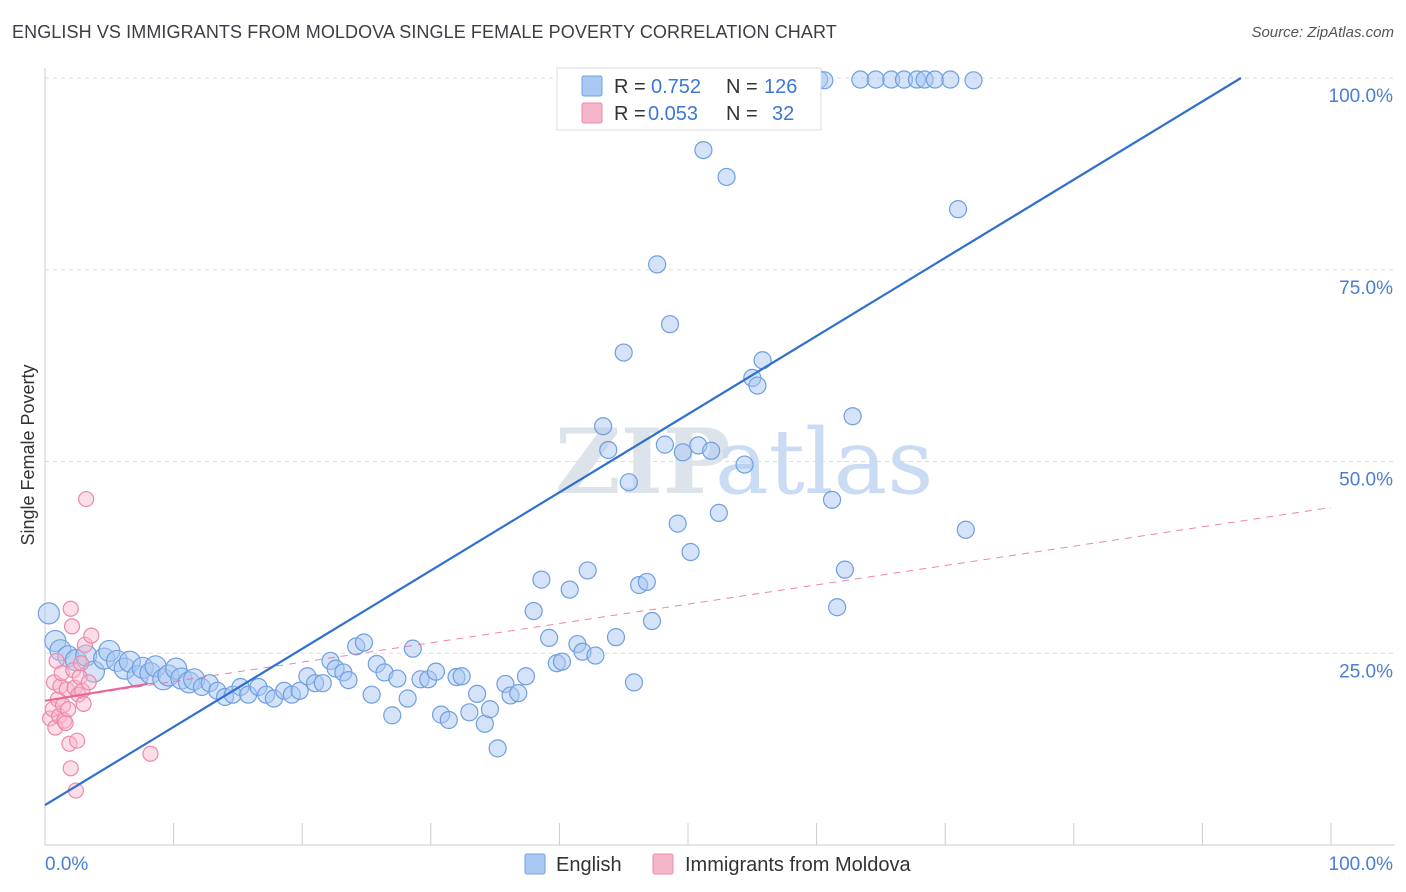  What do you see at coordinates (783, 114) in the screenshot?
I see `stats-n-value-moldova: 32` at bounding box center [783, 114].